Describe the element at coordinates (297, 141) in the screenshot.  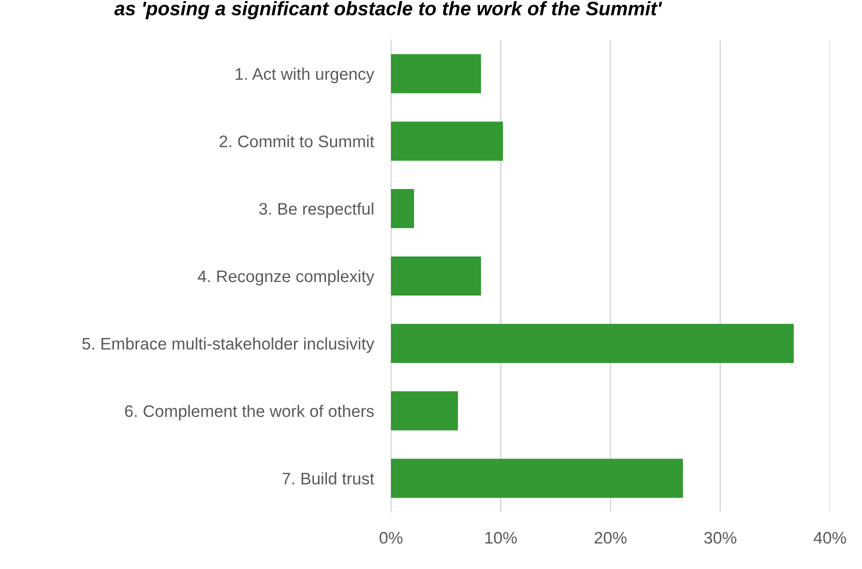
I see `y-tick-label: 2. Commit to Summit` at that location.